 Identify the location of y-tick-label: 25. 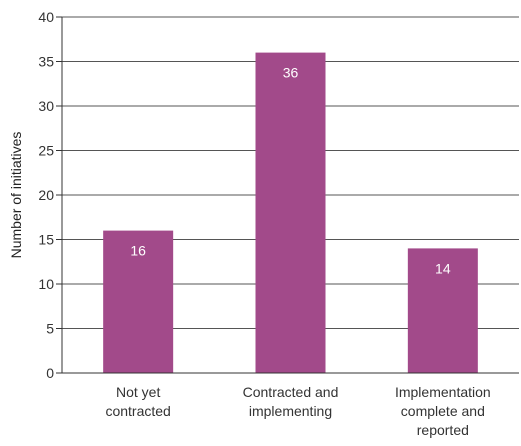
(46, 151).